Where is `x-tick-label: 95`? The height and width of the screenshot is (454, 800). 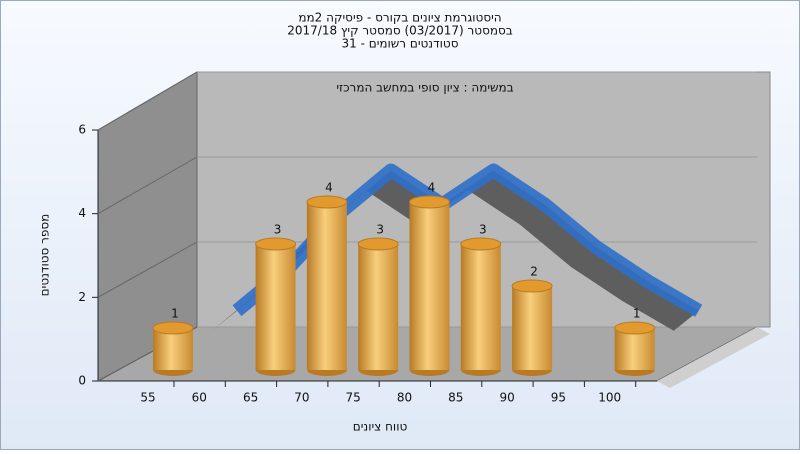 x-tick-label: 95 is located at coordinates (558, 398).